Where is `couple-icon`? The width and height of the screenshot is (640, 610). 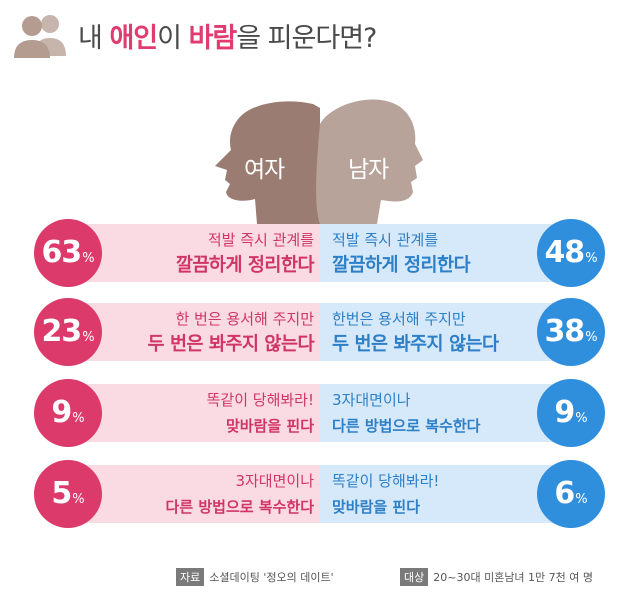
couple-icon is located at coordinates (40, 36).